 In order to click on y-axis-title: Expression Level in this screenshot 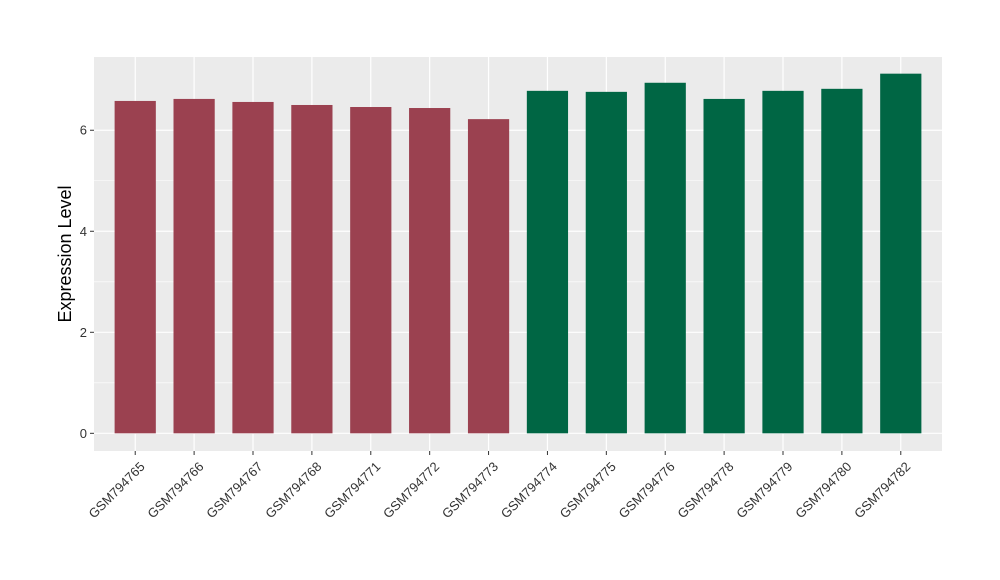, I will do `click(65, 253)`.